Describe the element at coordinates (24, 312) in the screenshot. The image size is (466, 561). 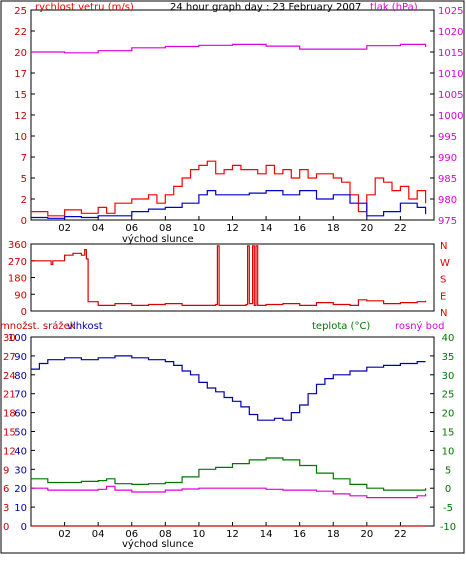
I see `direction-tick-label: 0` at that location.